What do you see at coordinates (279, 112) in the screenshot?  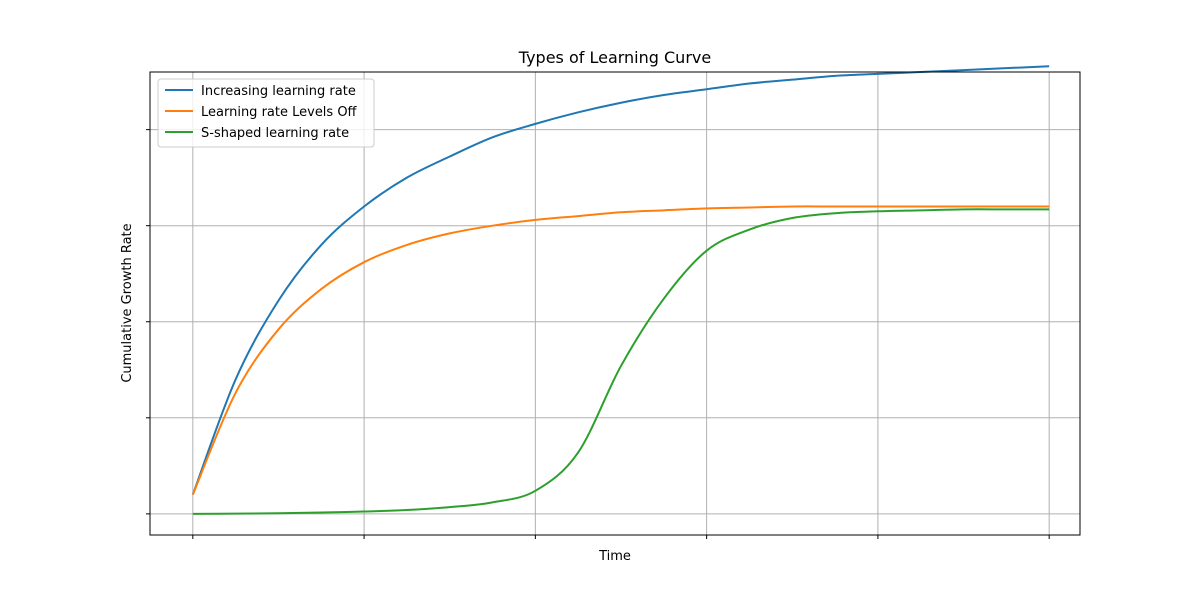 I see `legend-label-levels-off: Learning rate Levels Off` at bounding box center [279, 112].